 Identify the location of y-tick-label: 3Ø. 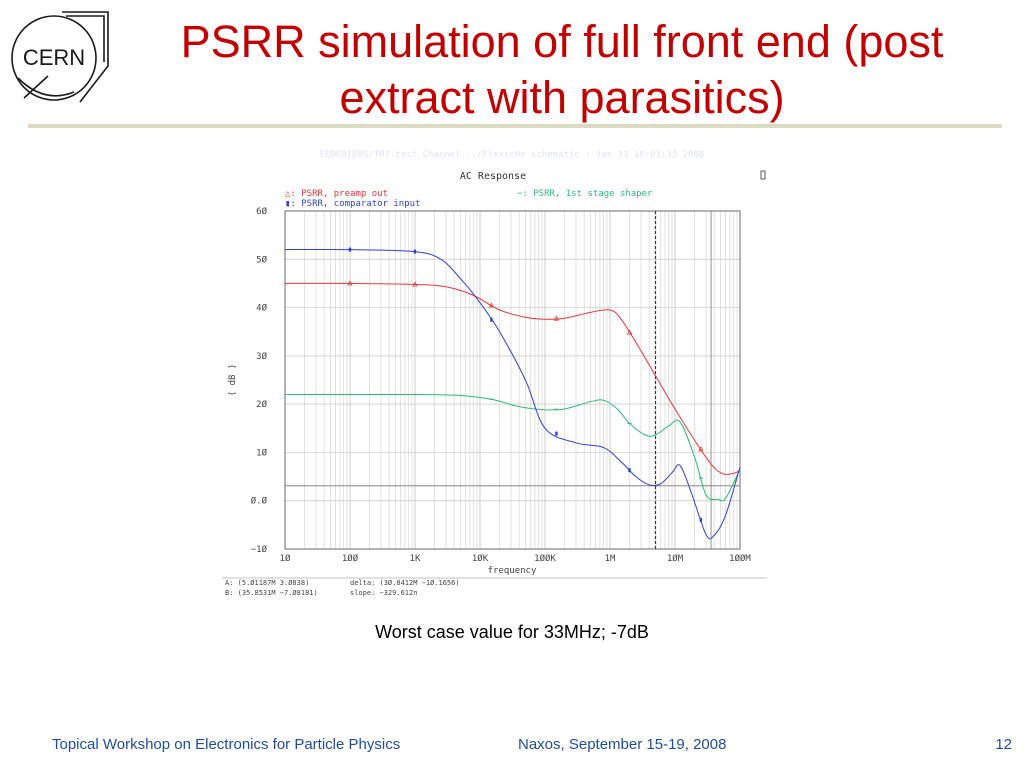
(261, 356).